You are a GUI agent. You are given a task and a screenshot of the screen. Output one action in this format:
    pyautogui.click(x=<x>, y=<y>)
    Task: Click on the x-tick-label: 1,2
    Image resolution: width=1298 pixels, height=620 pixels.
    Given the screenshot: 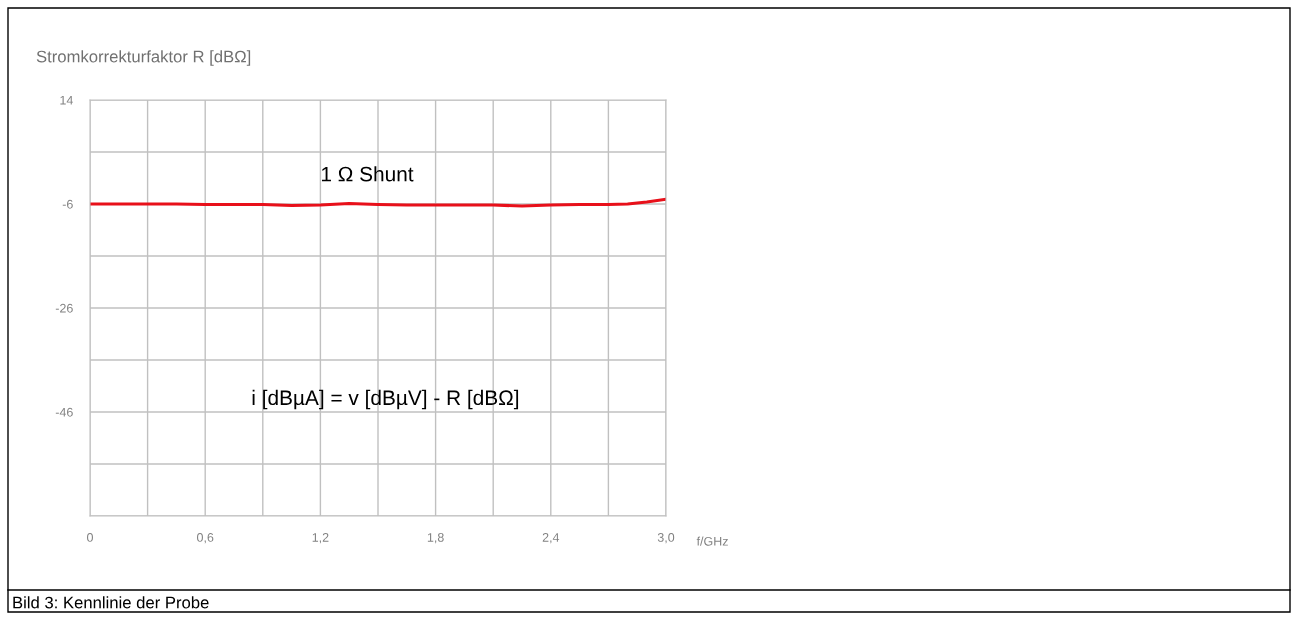 What is the action you would take?
    pyautogui.click(x=320, y=538)
    